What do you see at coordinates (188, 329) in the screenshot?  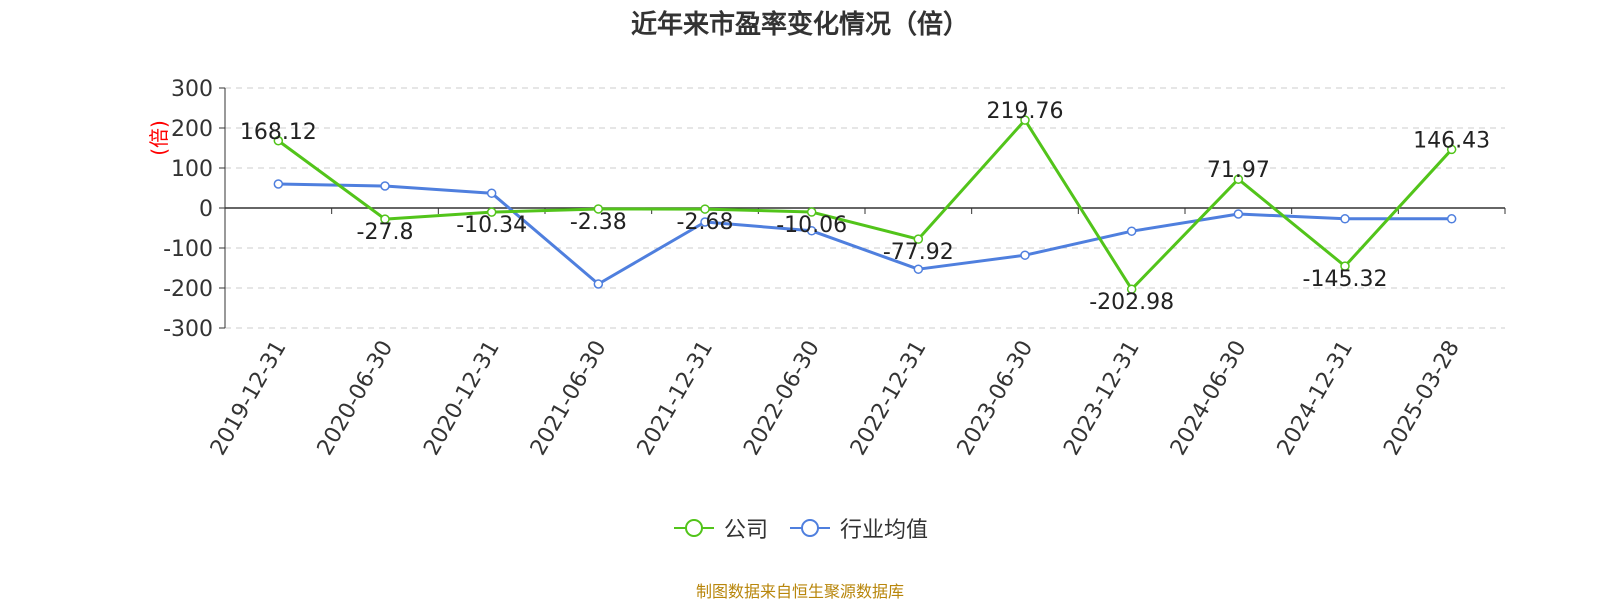 I see `y-tick-label: -300` at bounding box center [188, 329].